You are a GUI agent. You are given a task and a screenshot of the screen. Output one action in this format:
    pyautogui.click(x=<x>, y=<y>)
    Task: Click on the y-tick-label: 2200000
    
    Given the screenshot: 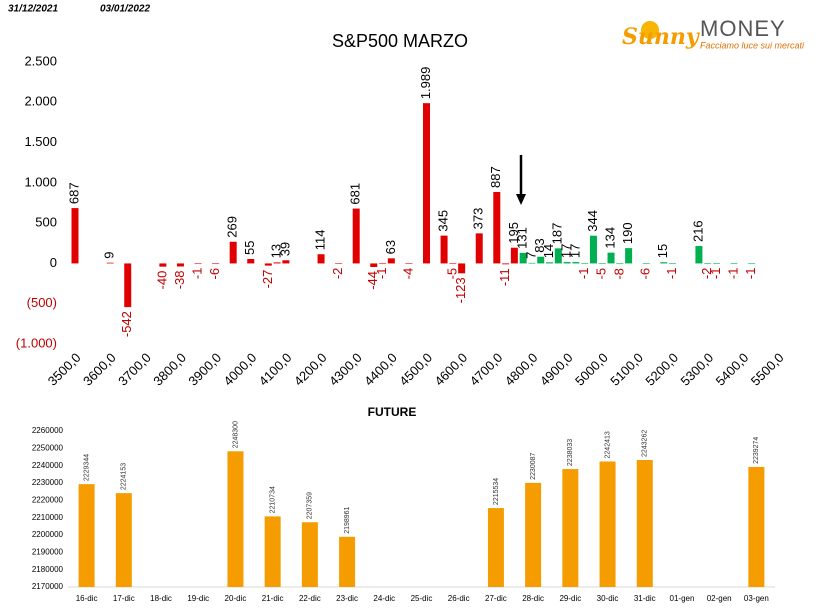 What is the action you would take?
    pyautogui.click(x=48, y=534)
    